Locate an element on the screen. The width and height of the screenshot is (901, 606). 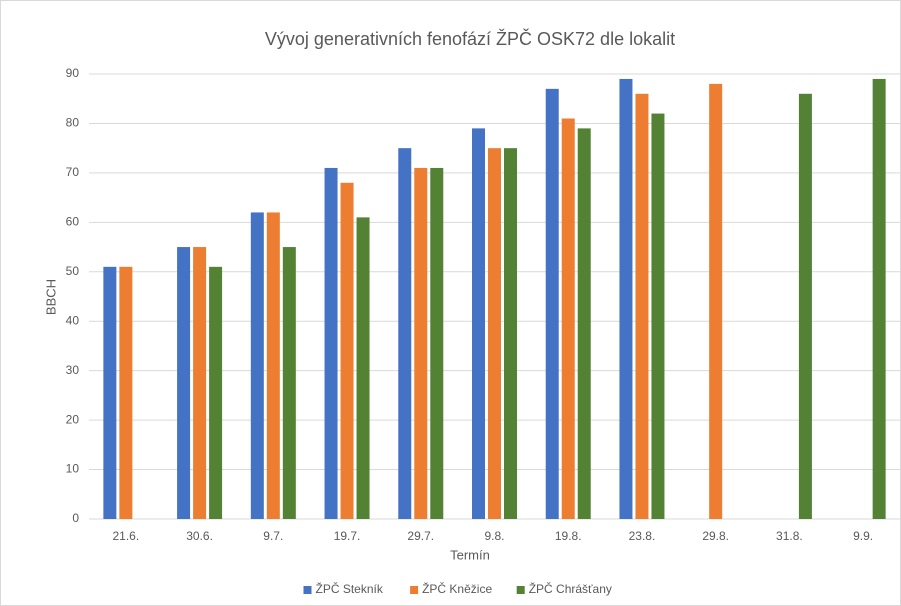
y-tick-label: 30 is located at coordinates (73, 370).